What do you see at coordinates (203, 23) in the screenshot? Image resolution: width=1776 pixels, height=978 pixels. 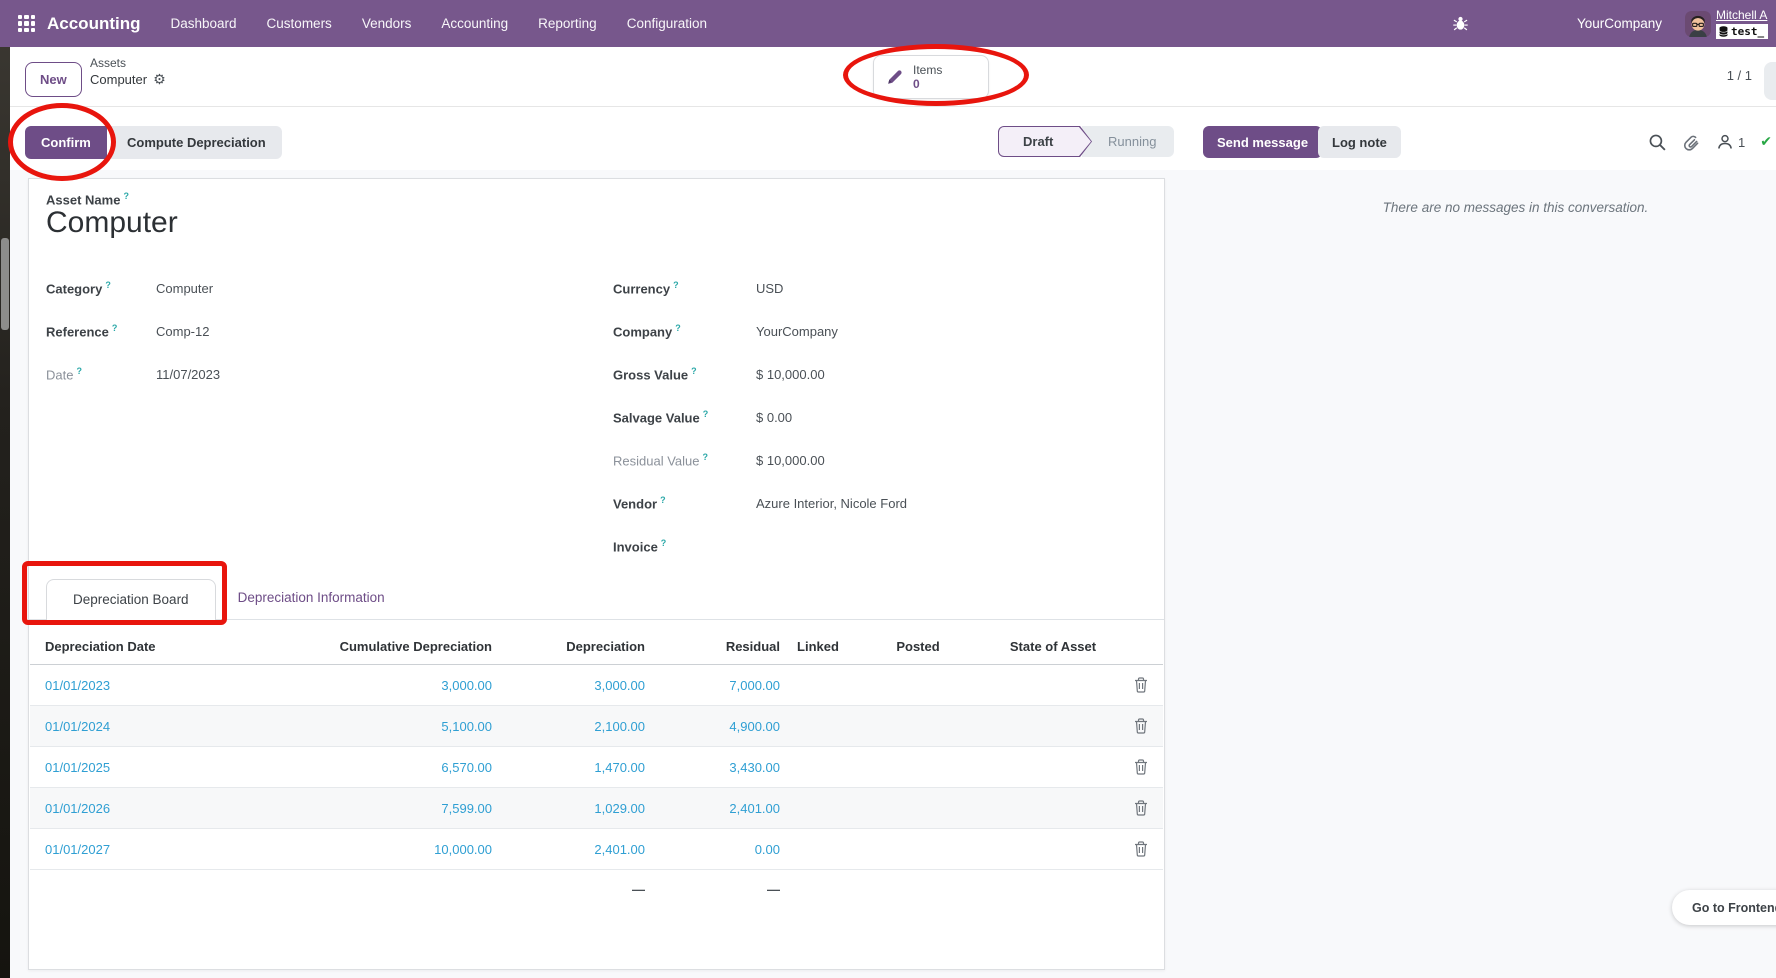 I see `menu-dashboard: Dashboard` at bounding box center [203, 23].